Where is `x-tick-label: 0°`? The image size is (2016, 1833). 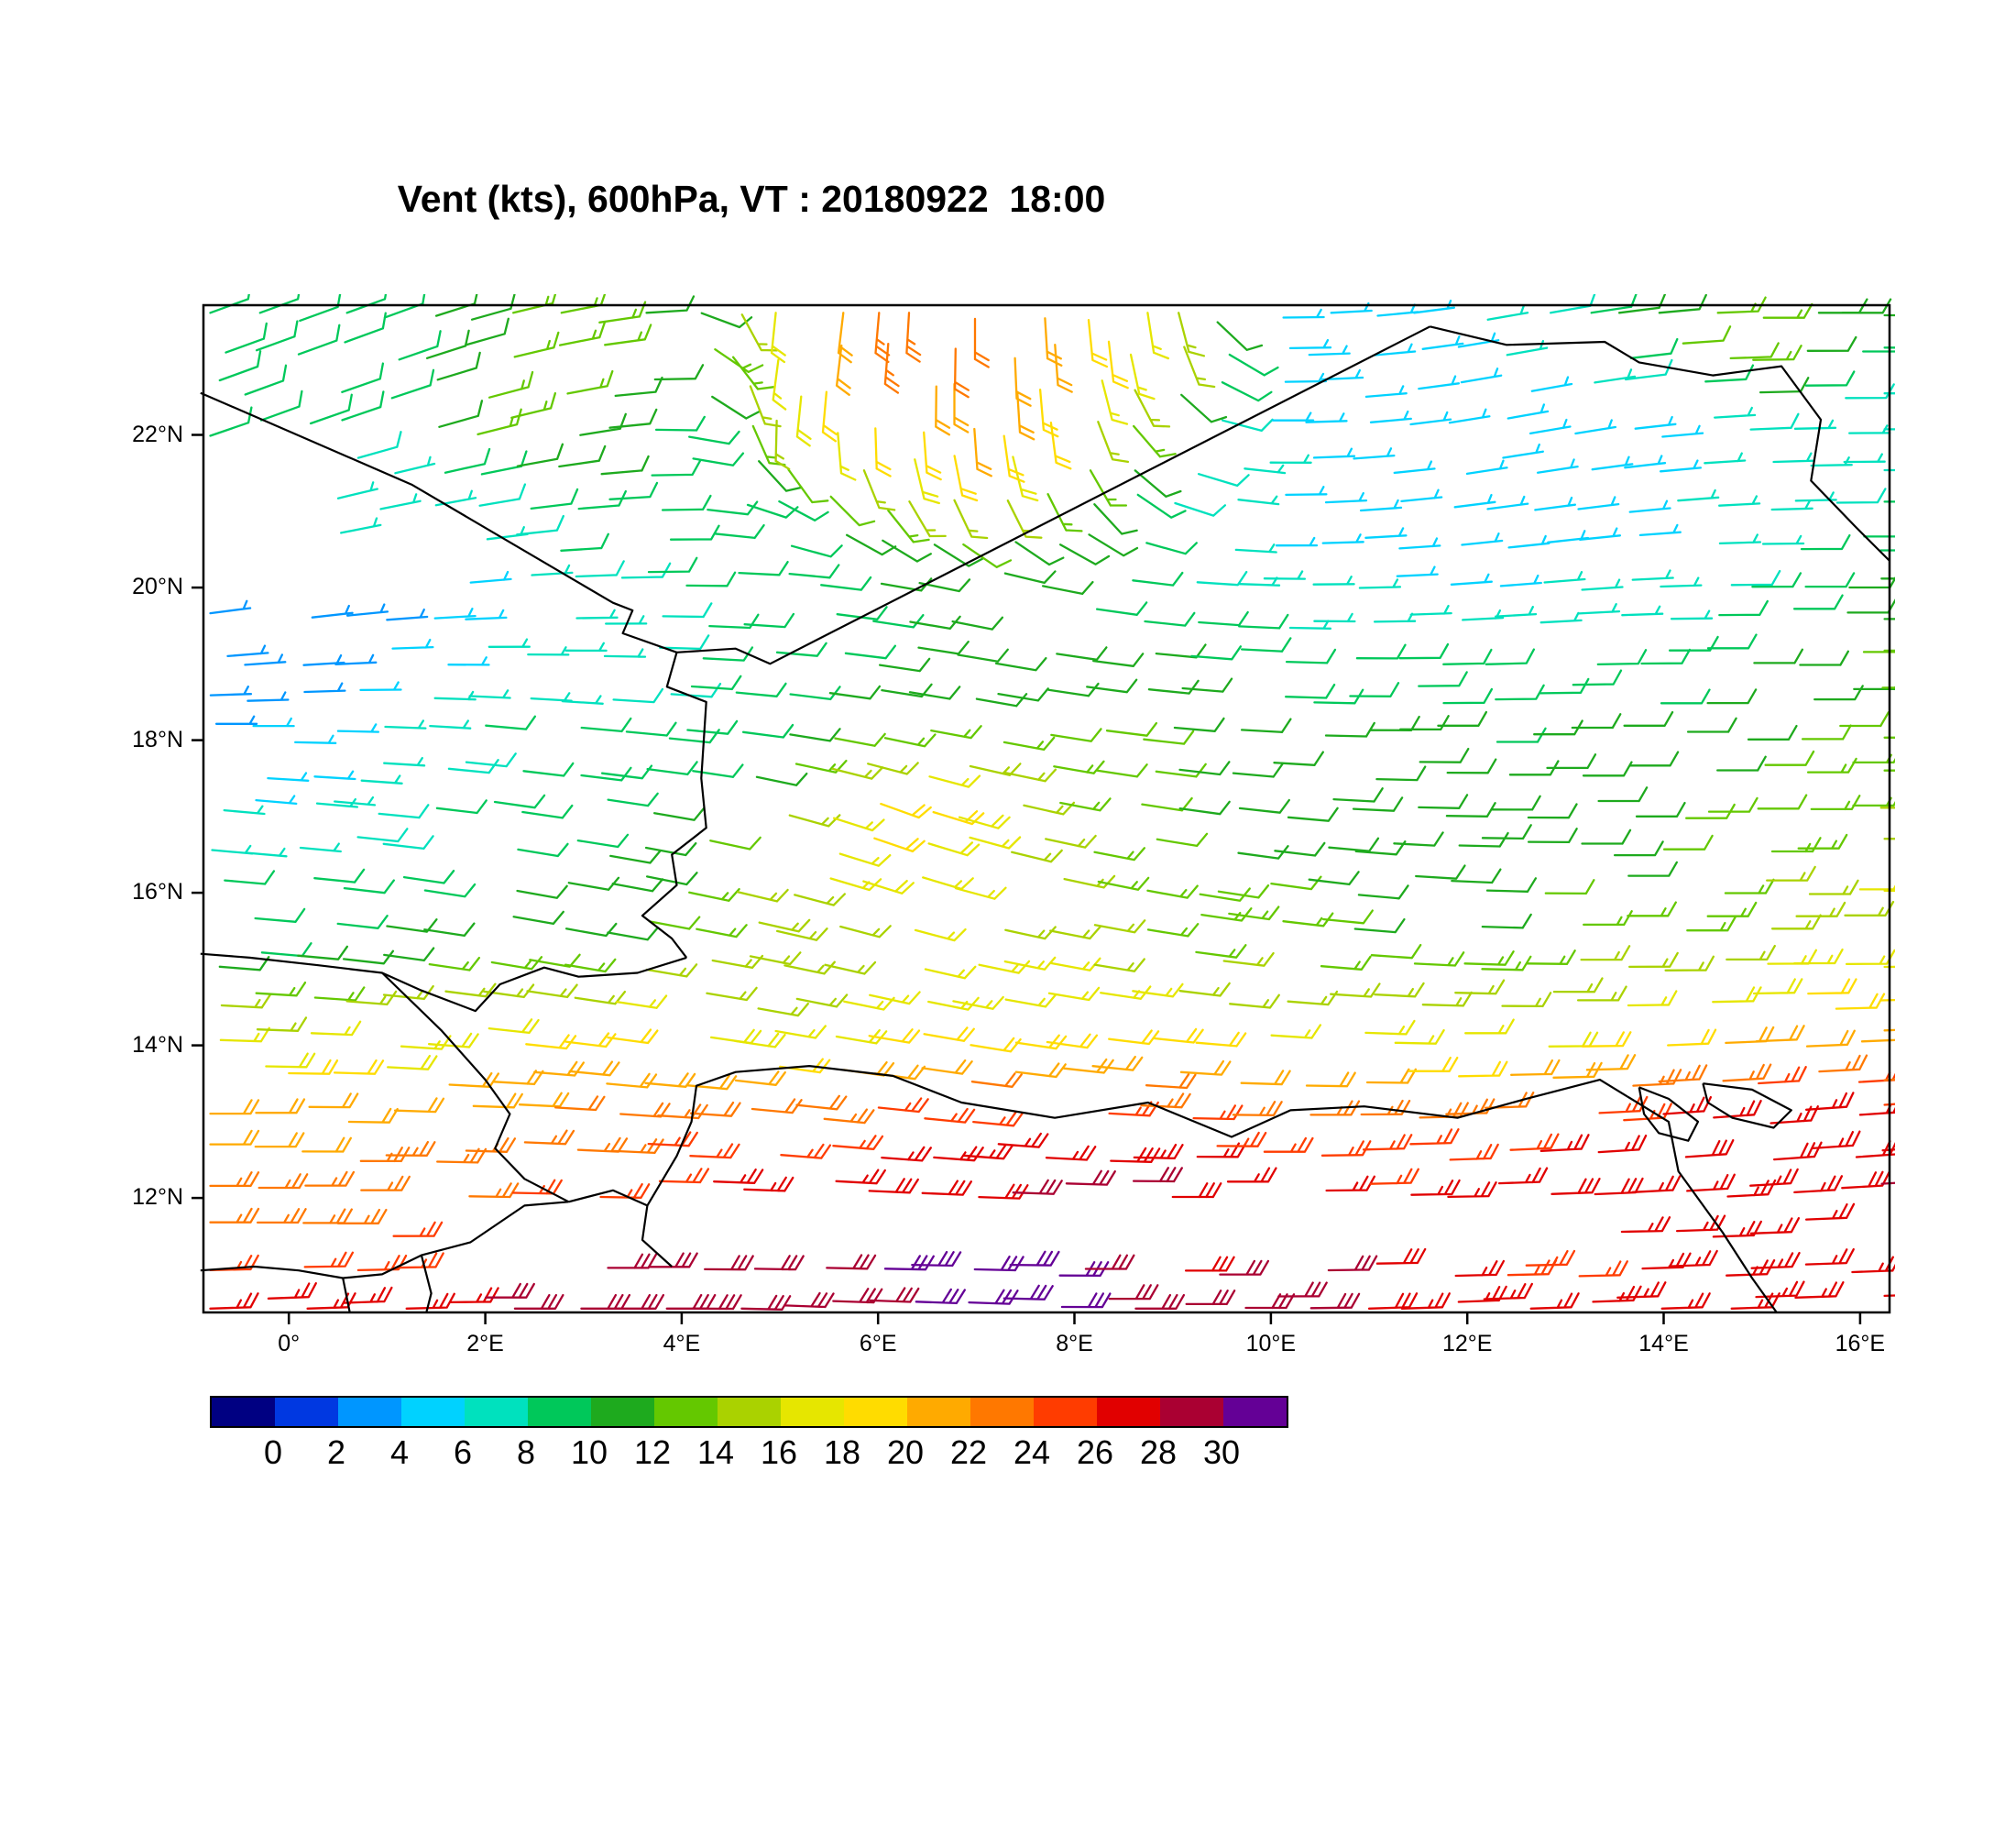
x-tick-label: 0° is located at coordinates (289, 1343).